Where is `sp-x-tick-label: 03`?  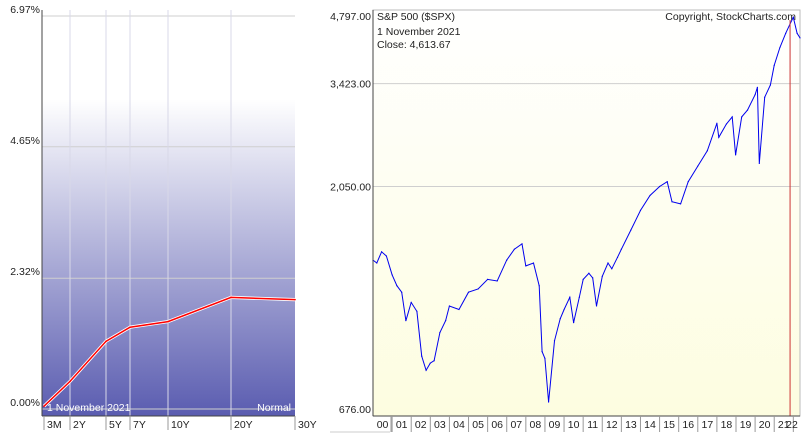
sp-x-tick-label: 03 is located at coordinates (440, 425).